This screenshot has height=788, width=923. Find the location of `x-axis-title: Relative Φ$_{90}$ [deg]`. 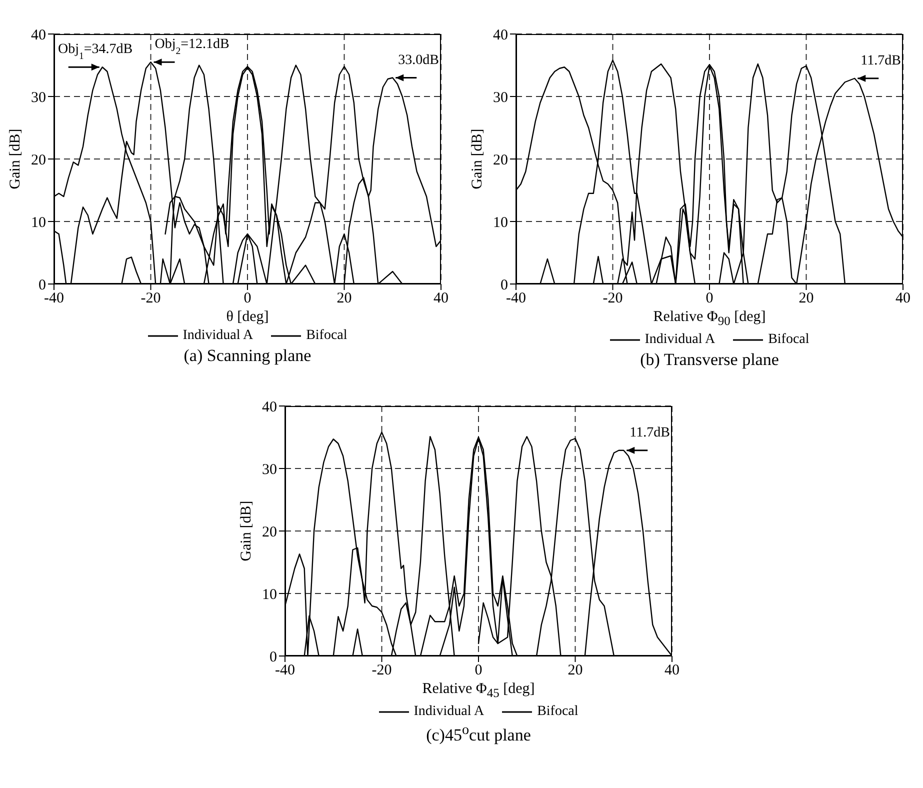

x-axis-title: Relative Φ$_{90}$ [deg] is located at coordinates (709, 319).